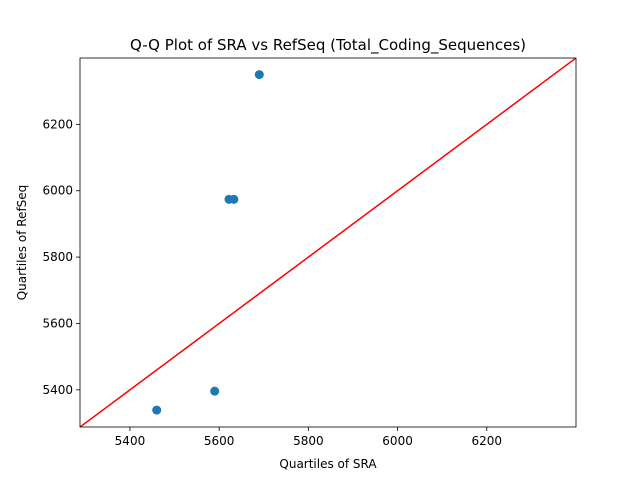 The image size is (640, 480). I want to click on y-tick-label: 6000, so click(57, 191).